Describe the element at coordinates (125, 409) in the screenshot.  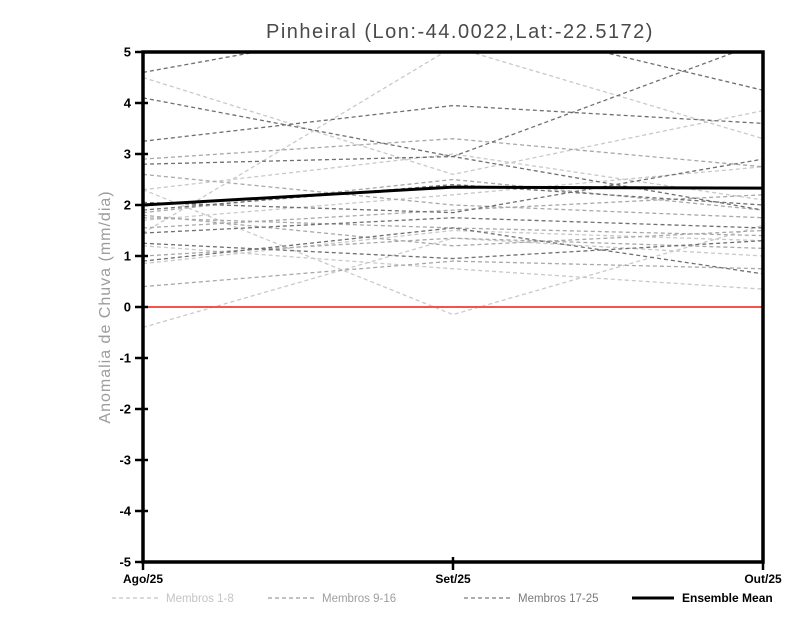
I see `y-tick-label: -2` at that location.